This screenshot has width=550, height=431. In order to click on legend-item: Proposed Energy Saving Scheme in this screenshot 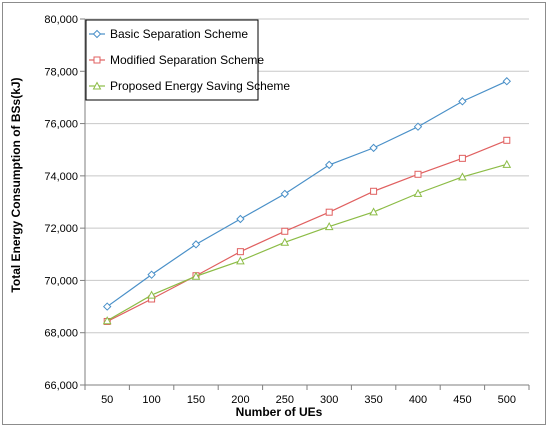, I will do `click(189, 86)`.